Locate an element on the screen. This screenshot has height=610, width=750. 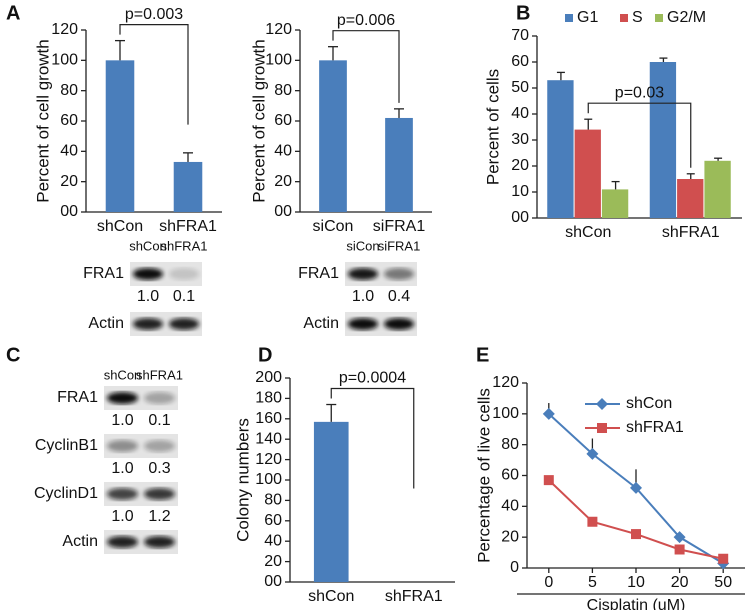
panel-letter: D is located at coordinates (265, 355).